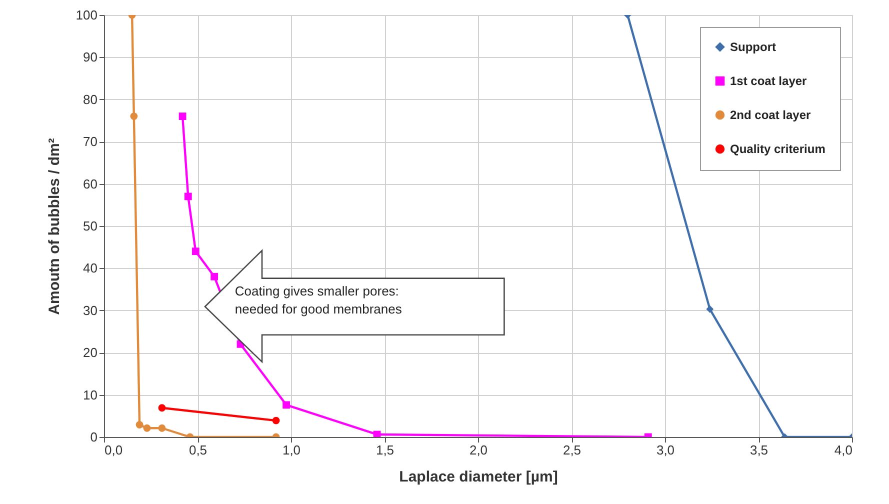  I want to click on y-tick-label: 50, so click(90, 226).